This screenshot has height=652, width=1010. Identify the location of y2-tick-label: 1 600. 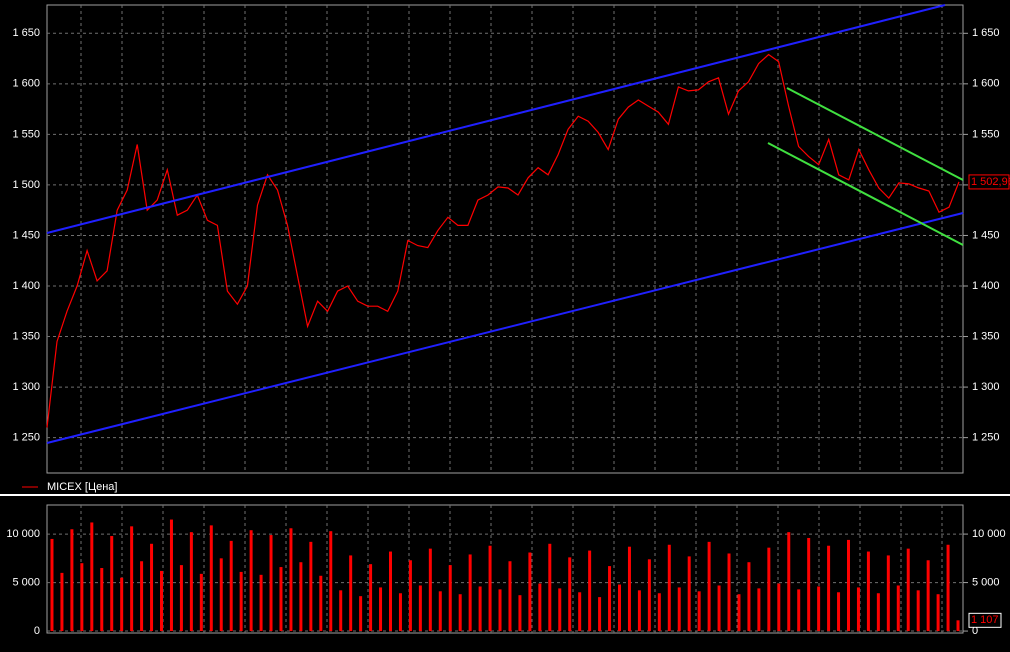
(986, 84).